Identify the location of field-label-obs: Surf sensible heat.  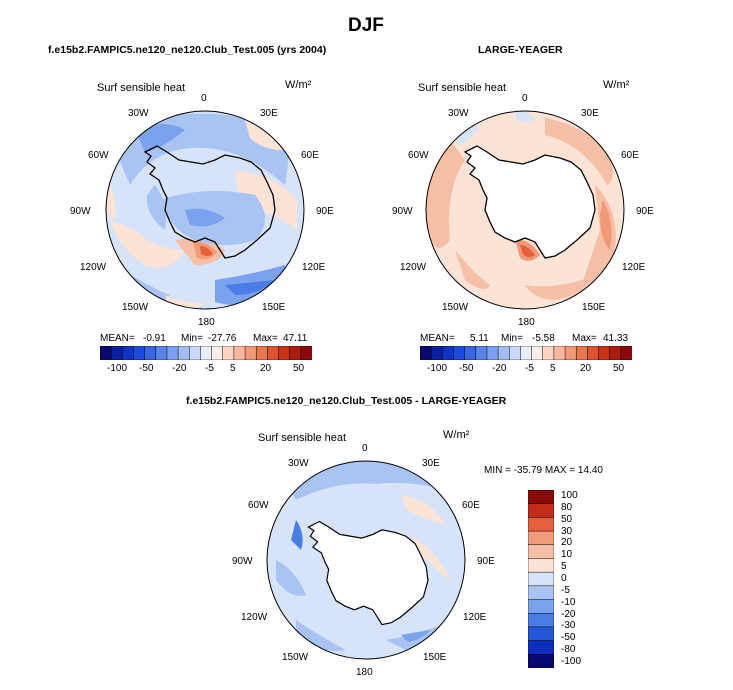
(462, 88).